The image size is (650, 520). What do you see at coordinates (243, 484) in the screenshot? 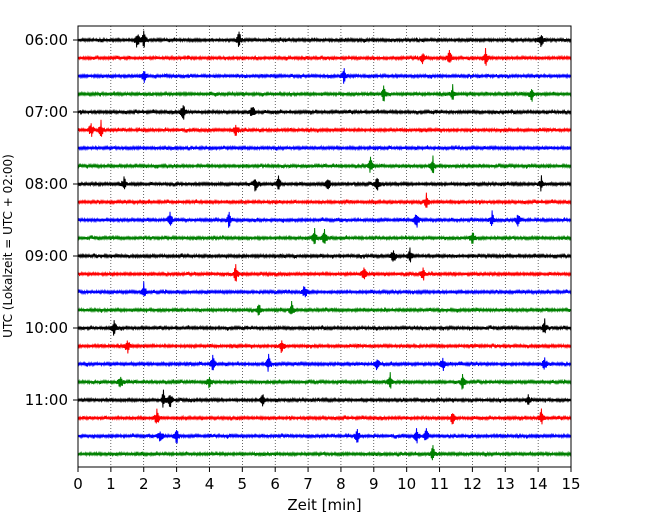
I see `x-tick-label-5: 5` at bounding box center [243, 484].